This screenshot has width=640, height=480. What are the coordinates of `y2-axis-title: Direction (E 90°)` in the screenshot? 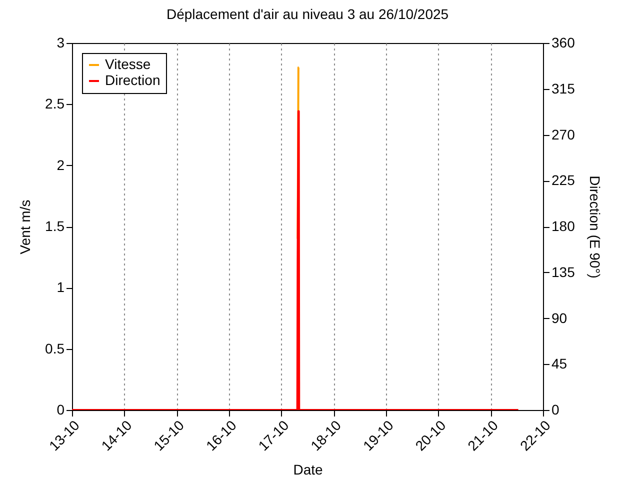 It's located at (594, 227).